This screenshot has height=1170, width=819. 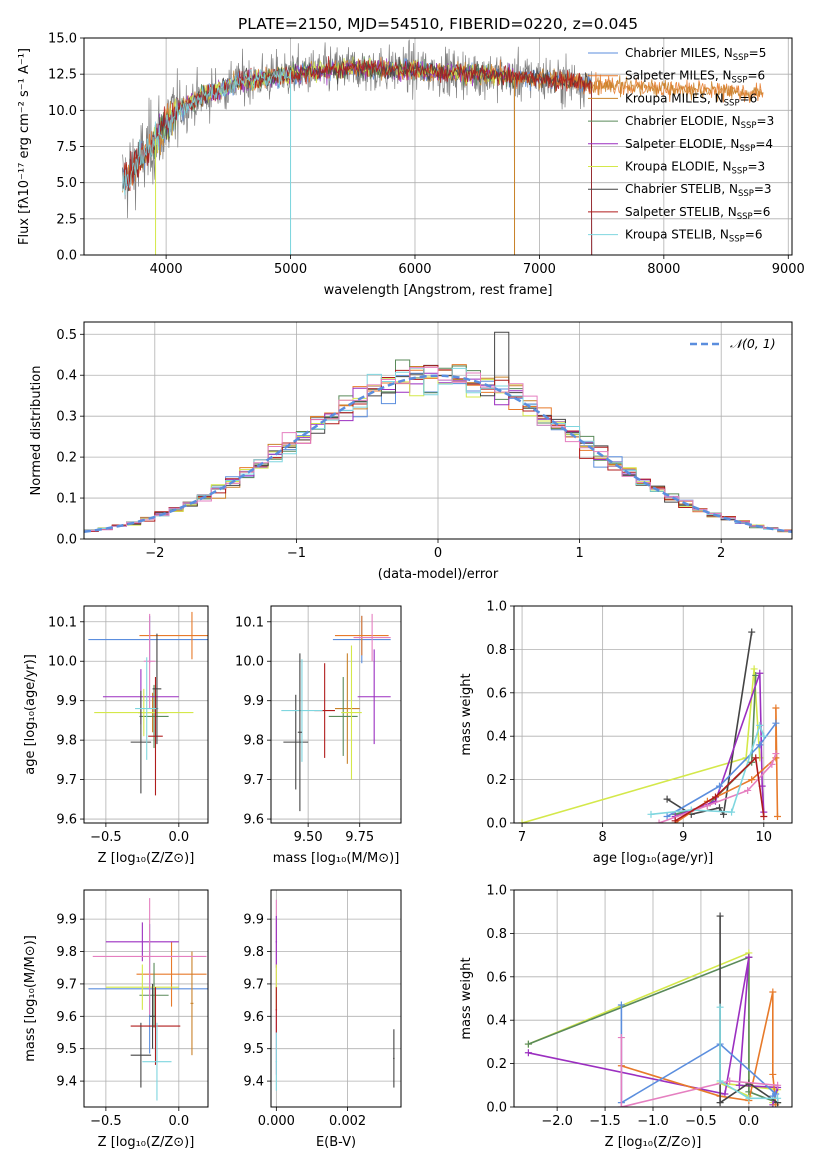 I want to click on normal-curve, so click(x=438, y=454).